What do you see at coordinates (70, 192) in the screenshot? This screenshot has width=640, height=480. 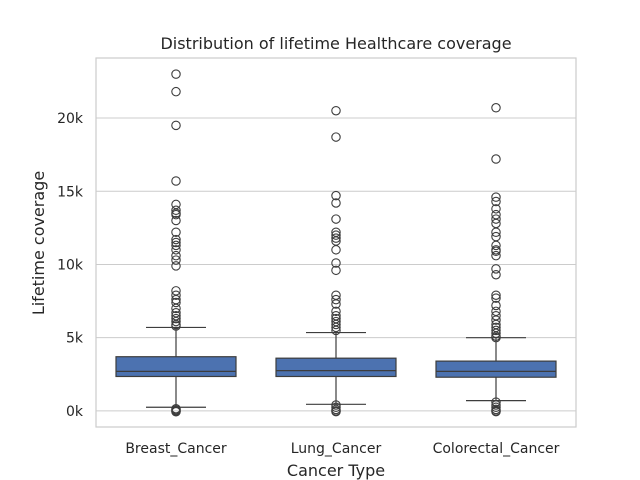 I see `y-tick-label: 15k` at bounding box center [70, 192].